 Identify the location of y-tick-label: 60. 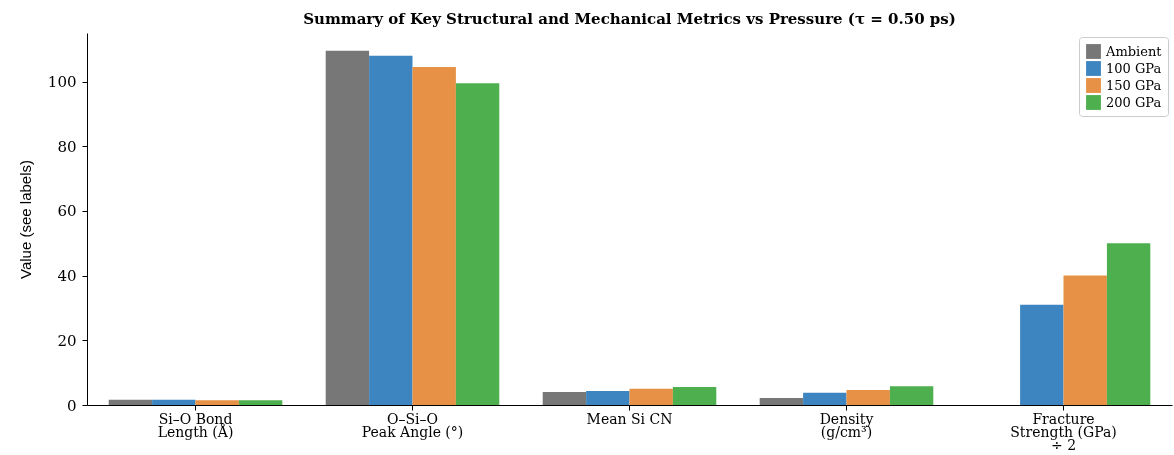
(67, 211).